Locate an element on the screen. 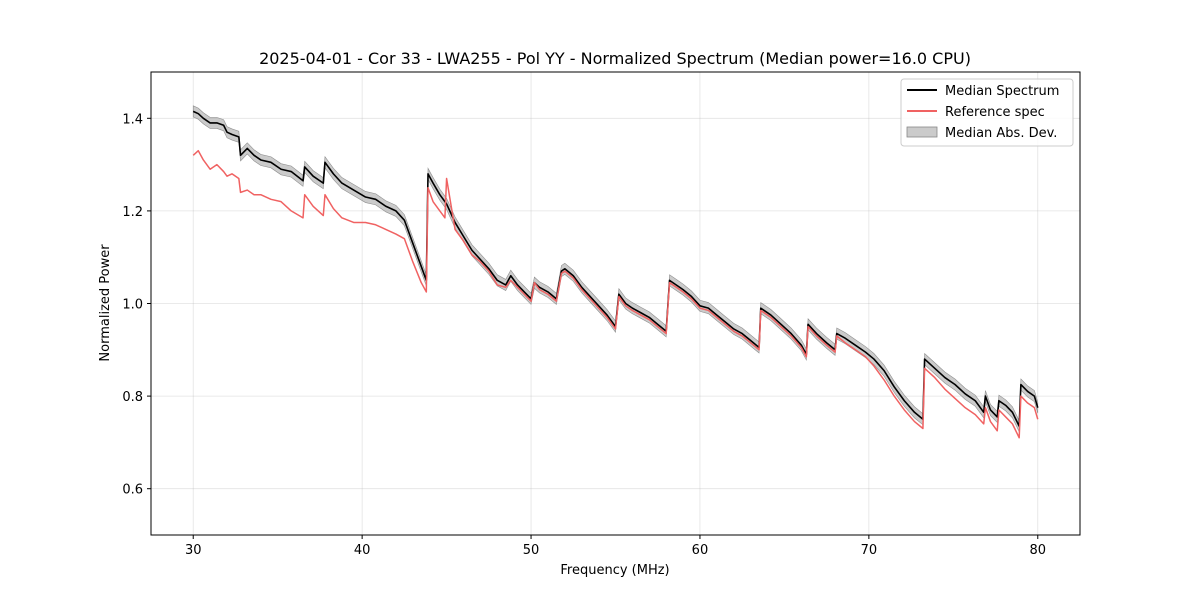  y-tick-label: 0.6 is located at coordinates (132, 490).